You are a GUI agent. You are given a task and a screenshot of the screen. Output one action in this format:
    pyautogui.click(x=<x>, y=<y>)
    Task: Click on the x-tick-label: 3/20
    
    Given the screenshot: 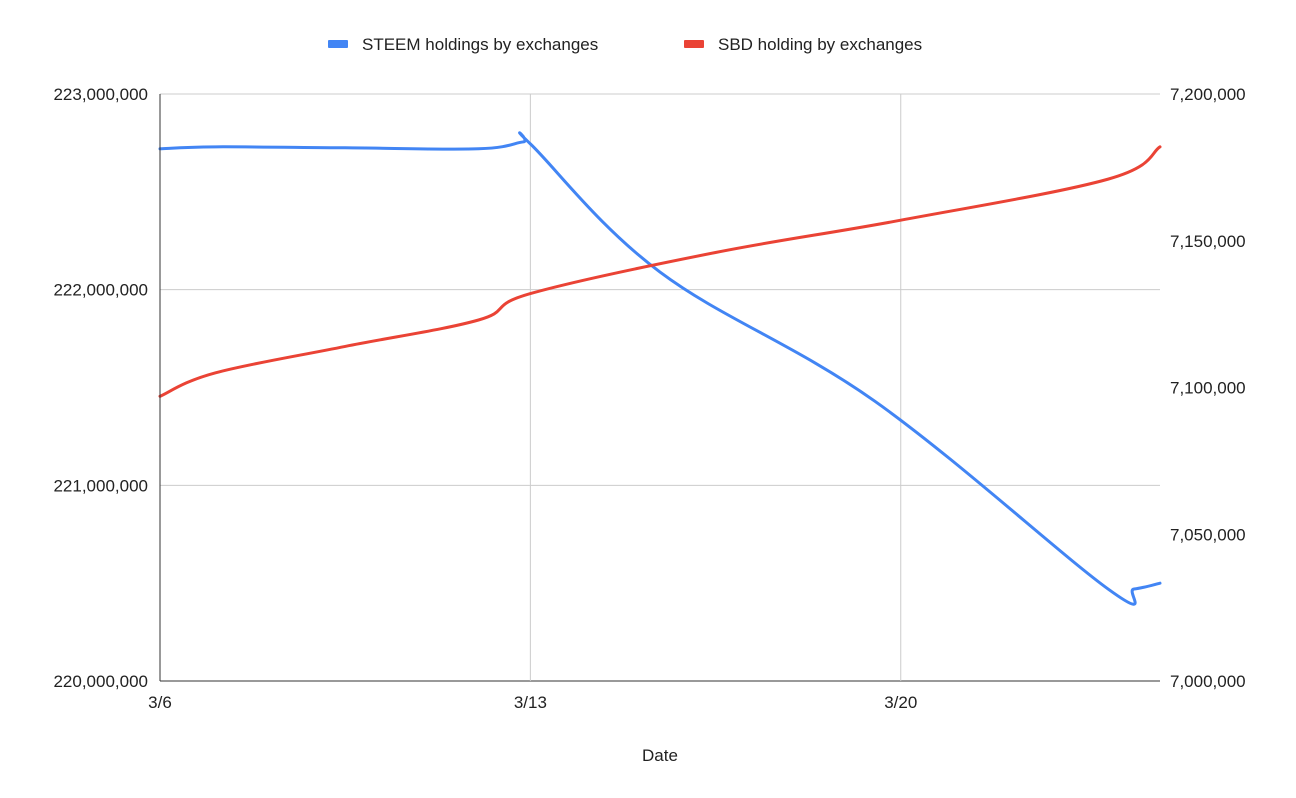 What is the action you would take?
    pyautogui.click(x=900, y=702)
    